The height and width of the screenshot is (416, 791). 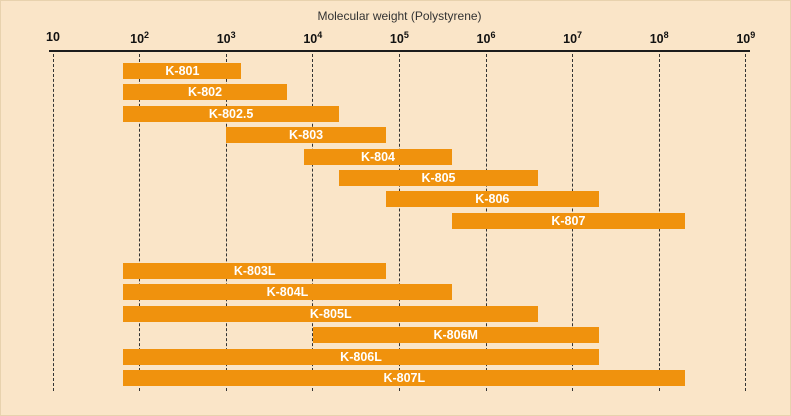 I want to click on bar-k-804: K-804, so click(x=378, y=156).